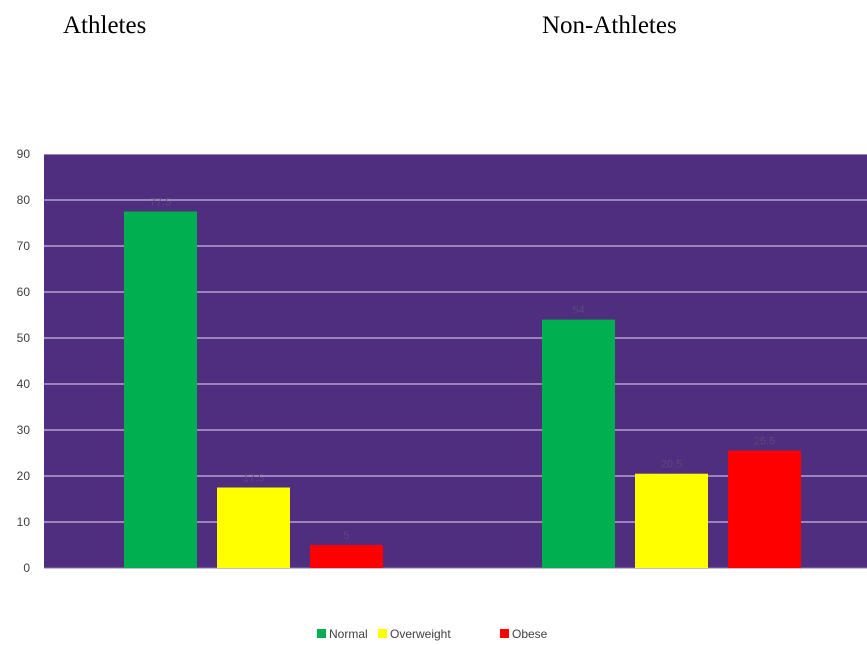 The height and width of the screenshot is (645, 867). Describe the element at coordinates (578, 311) in the screenshot. I see `data-label: 54` at that location.